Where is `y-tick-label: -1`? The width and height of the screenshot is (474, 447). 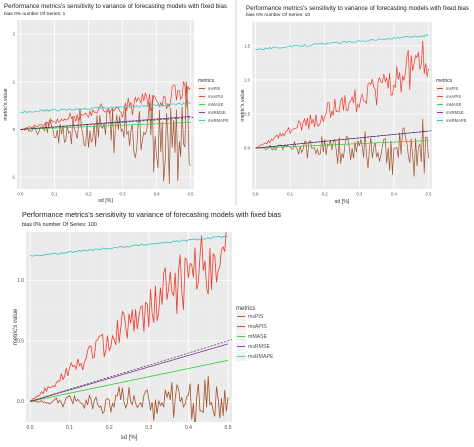
y-tick-label: -1 is located at coordinates (13, 177).